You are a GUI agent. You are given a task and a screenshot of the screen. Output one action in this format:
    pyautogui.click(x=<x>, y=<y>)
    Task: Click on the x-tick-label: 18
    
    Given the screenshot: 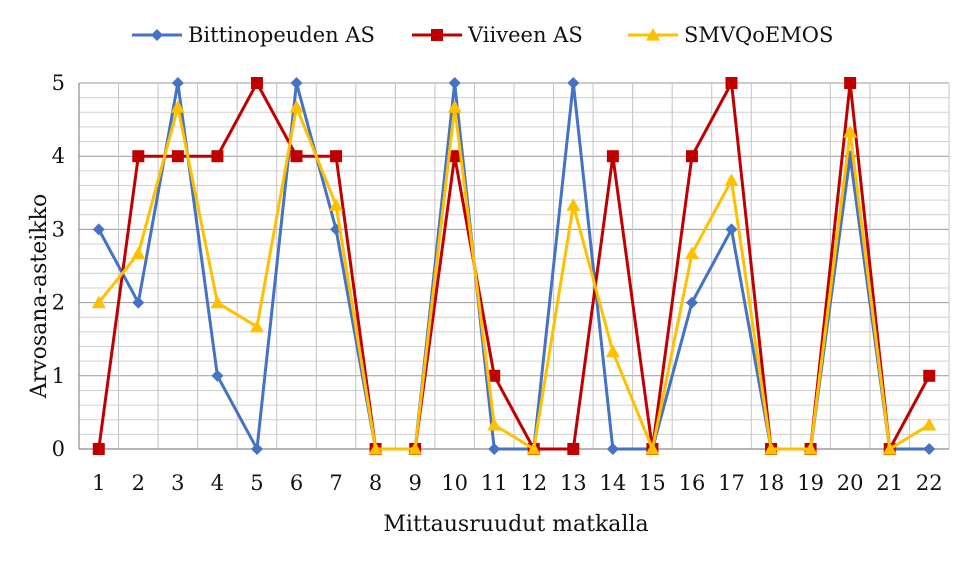 What is the action you would take?
    pyautogui.click(x=771, y=483)
    